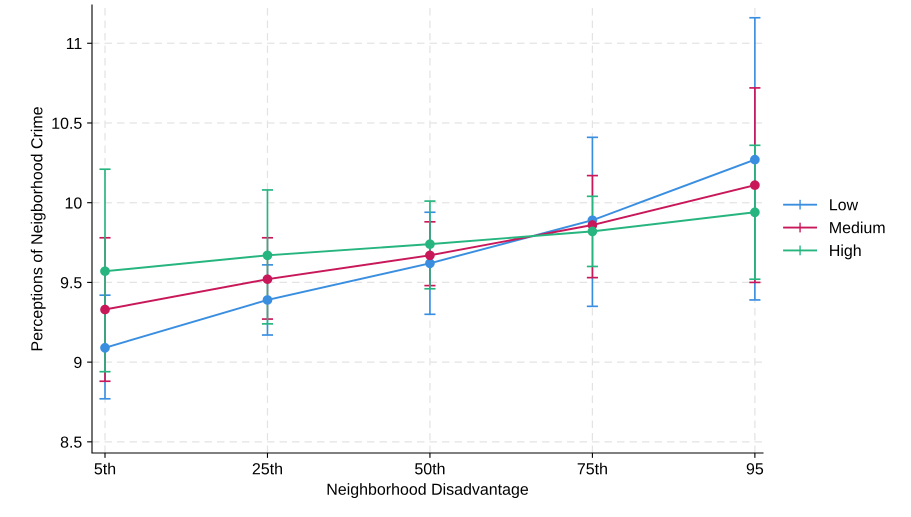 The width and height of the screenshot is (911, 517). I want to click on x-tick-label: 95, so click(755, 468).